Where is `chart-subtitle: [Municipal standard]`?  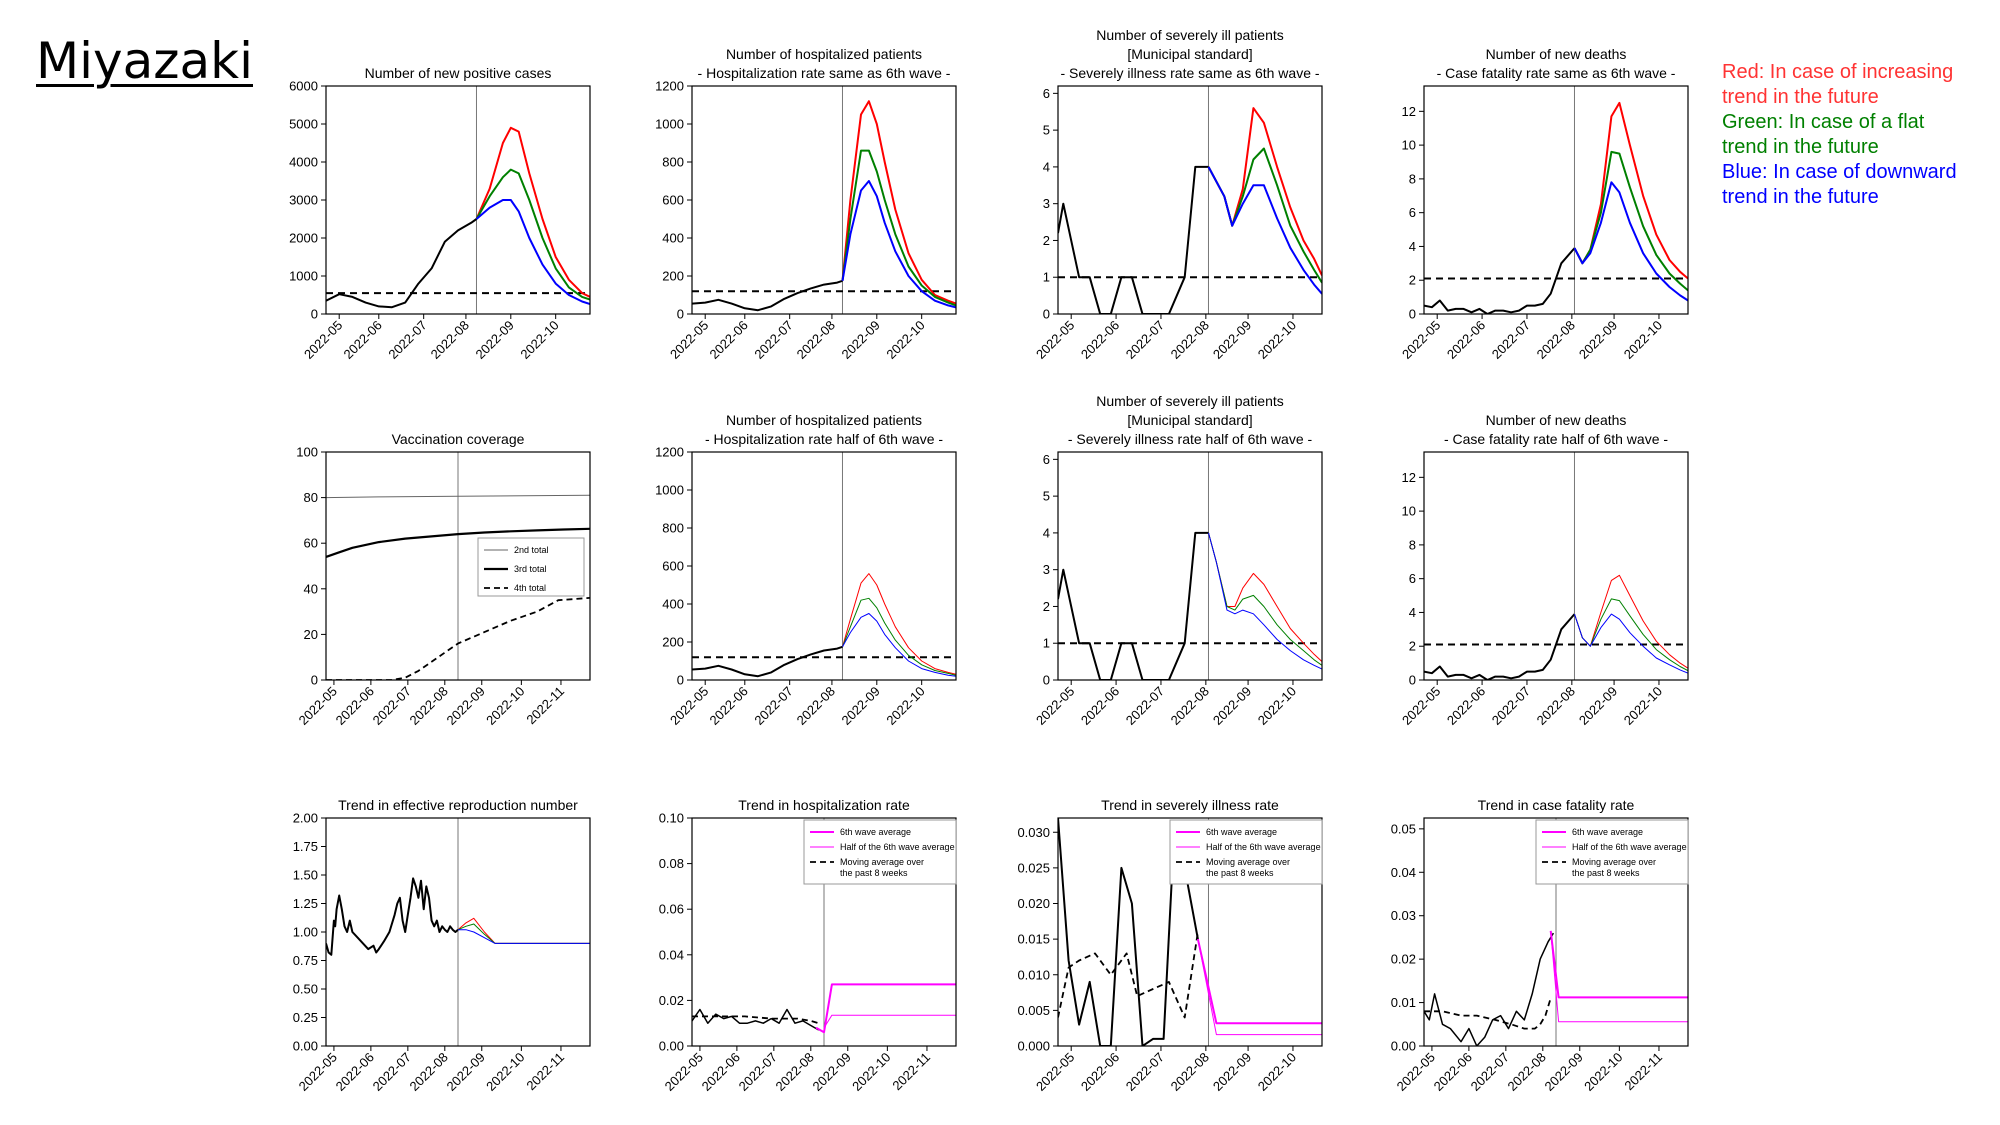 chart-subtitle: [Municipal standard] is located at coordinates (1189, 420).